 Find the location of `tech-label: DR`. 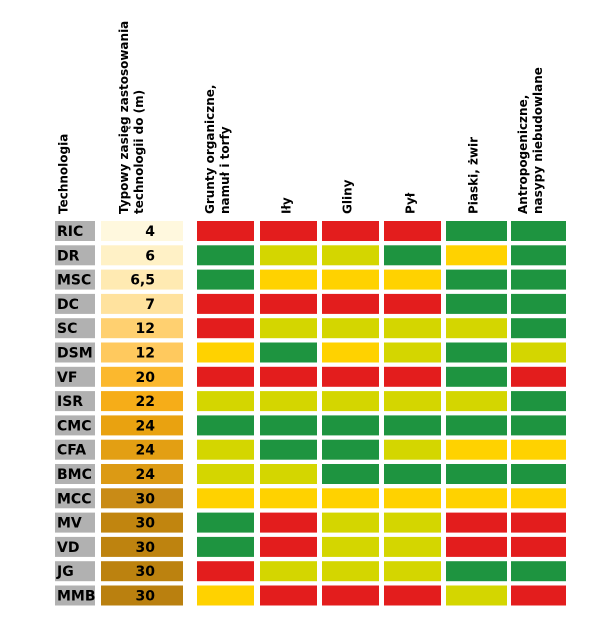

tech-label: DR is located at coordinates (68, 256).